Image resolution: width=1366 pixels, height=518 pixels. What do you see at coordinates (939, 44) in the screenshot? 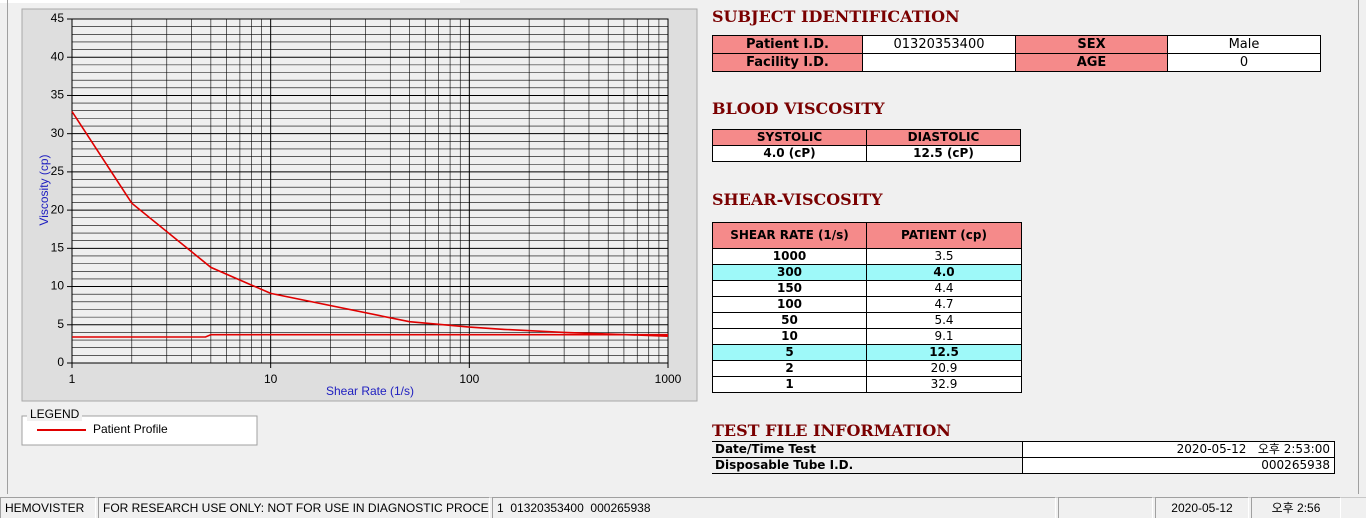
I see `subject-value: 01320353400` at bounding box center [939, 44].